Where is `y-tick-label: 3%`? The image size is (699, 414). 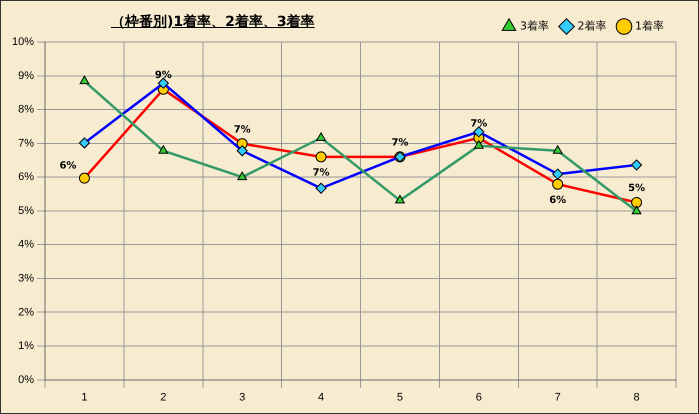
y-tick-label: 3% is located at coordinates (26, 278).